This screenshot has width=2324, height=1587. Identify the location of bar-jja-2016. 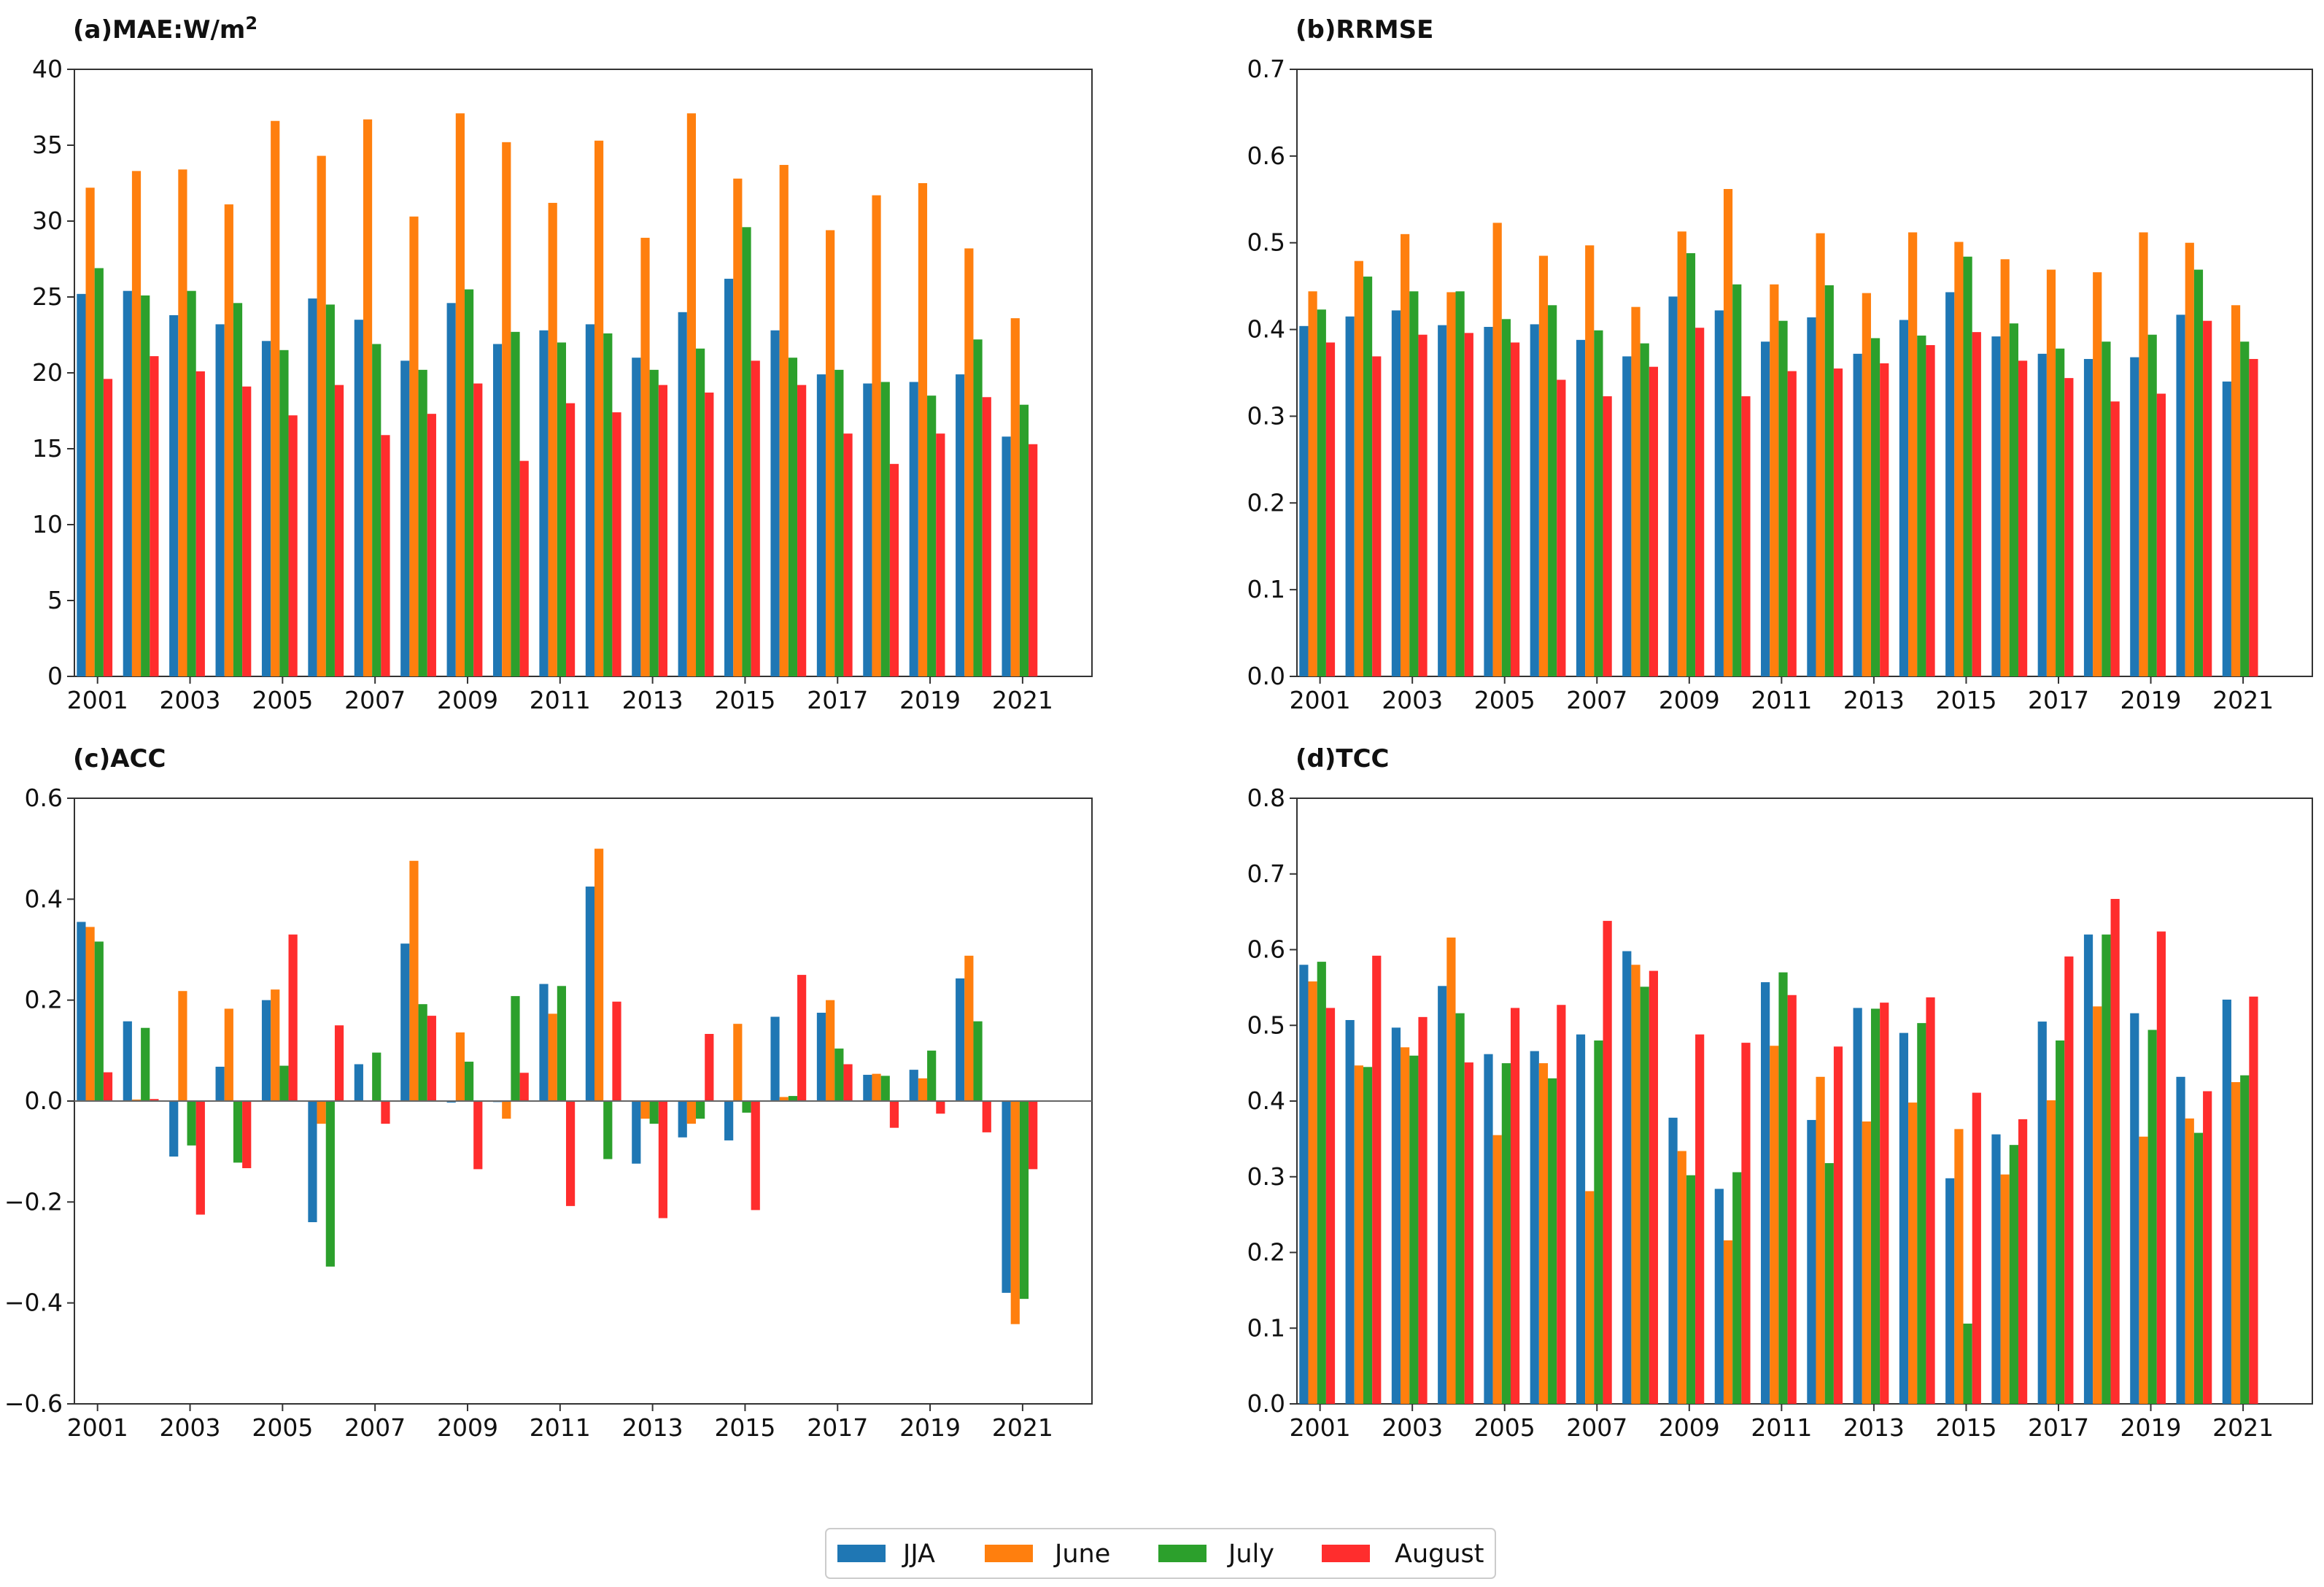
(775, 503).